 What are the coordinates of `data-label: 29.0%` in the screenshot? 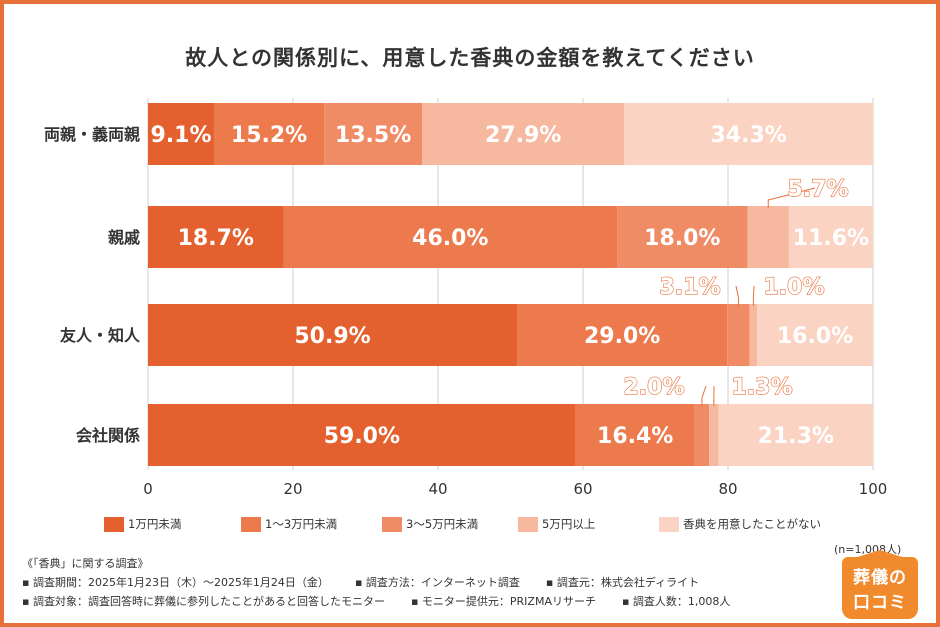 It's located at (622, 336).